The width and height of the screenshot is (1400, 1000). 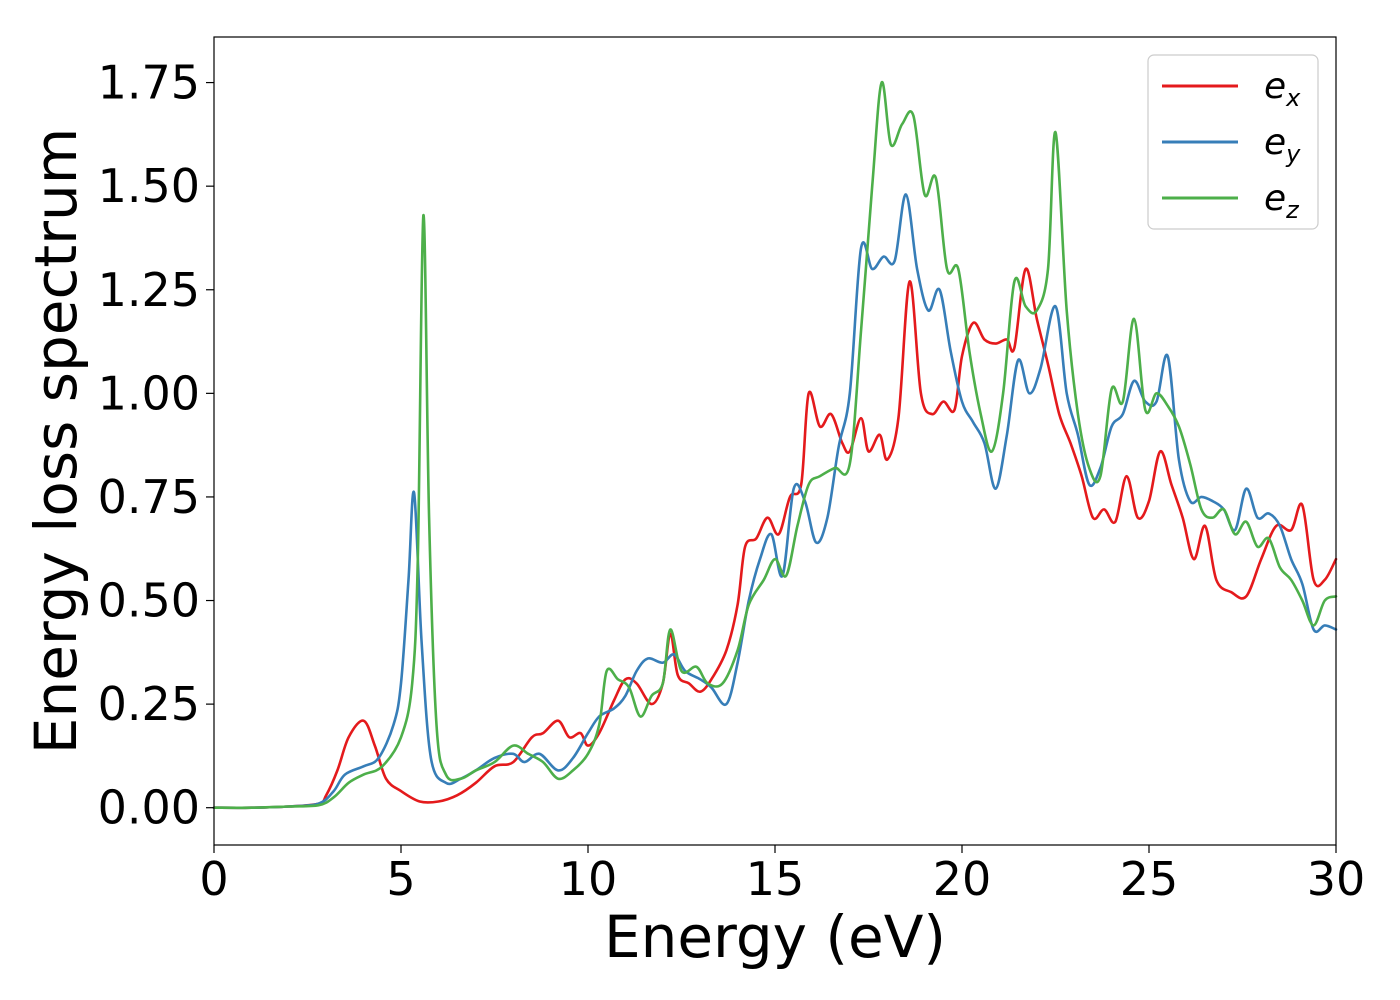 I want to click on x-tick-label: 0, so click(x=213, y=879).